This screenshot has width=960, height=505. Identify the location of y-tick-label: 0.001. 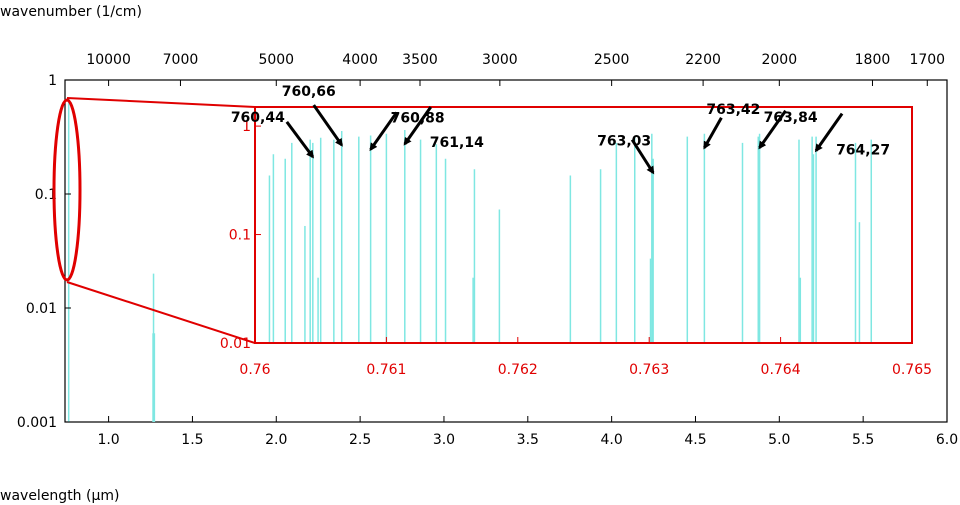
(37, 423).